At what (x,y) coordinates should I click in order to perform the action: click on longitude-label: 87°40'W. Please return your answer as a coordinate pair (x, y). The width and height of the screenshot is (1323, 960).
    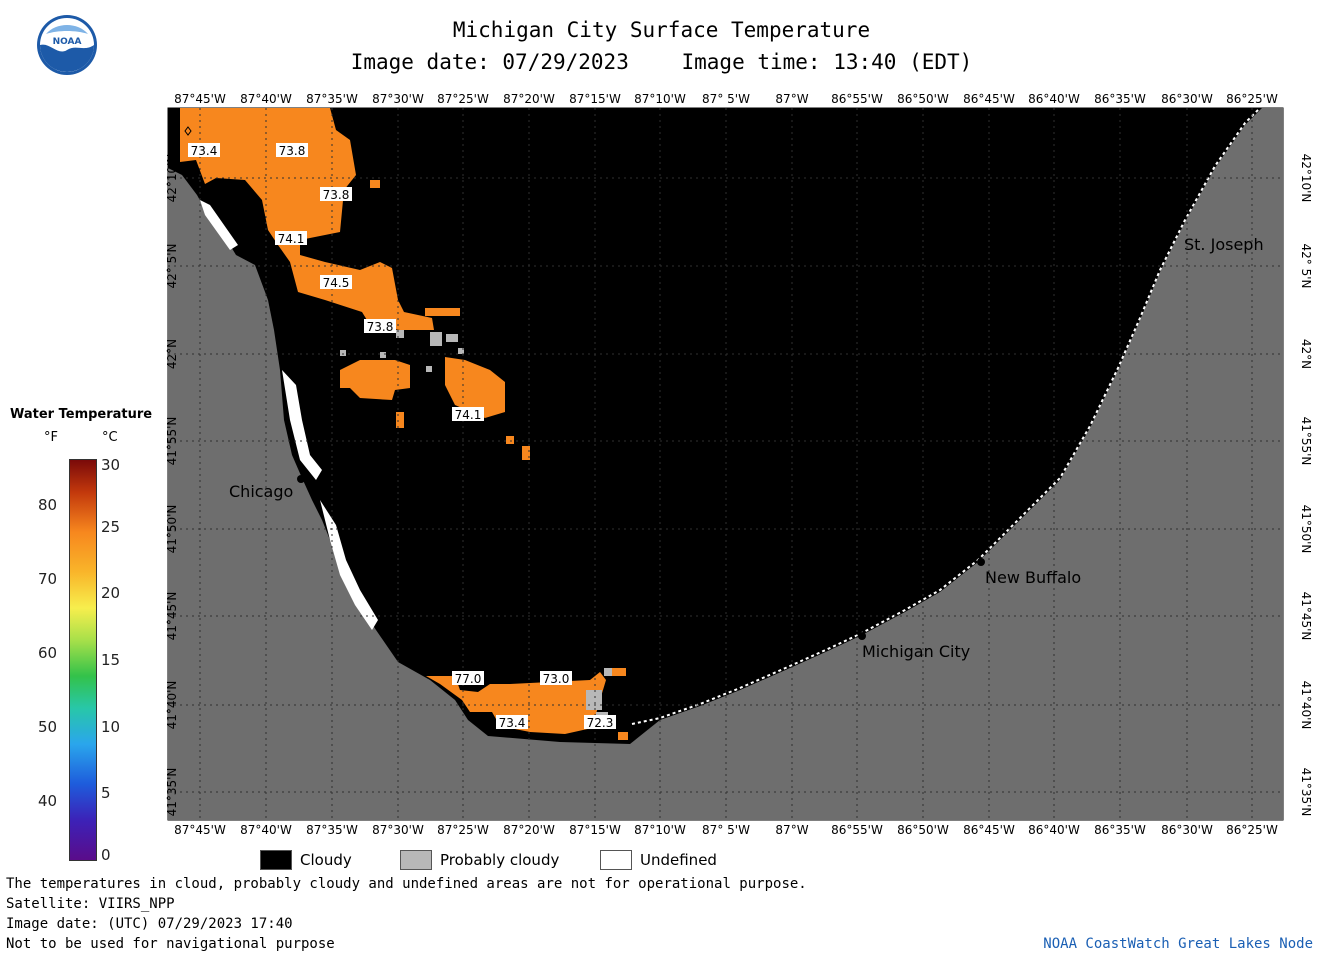
    Looking at the image, I should click on (266, 99).